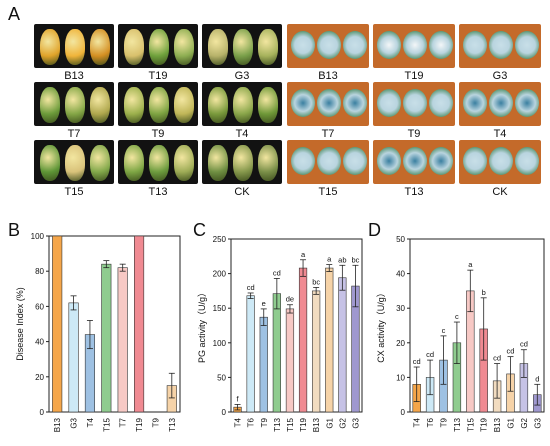  I want to click on photo-label: G3, so click(242, 76).